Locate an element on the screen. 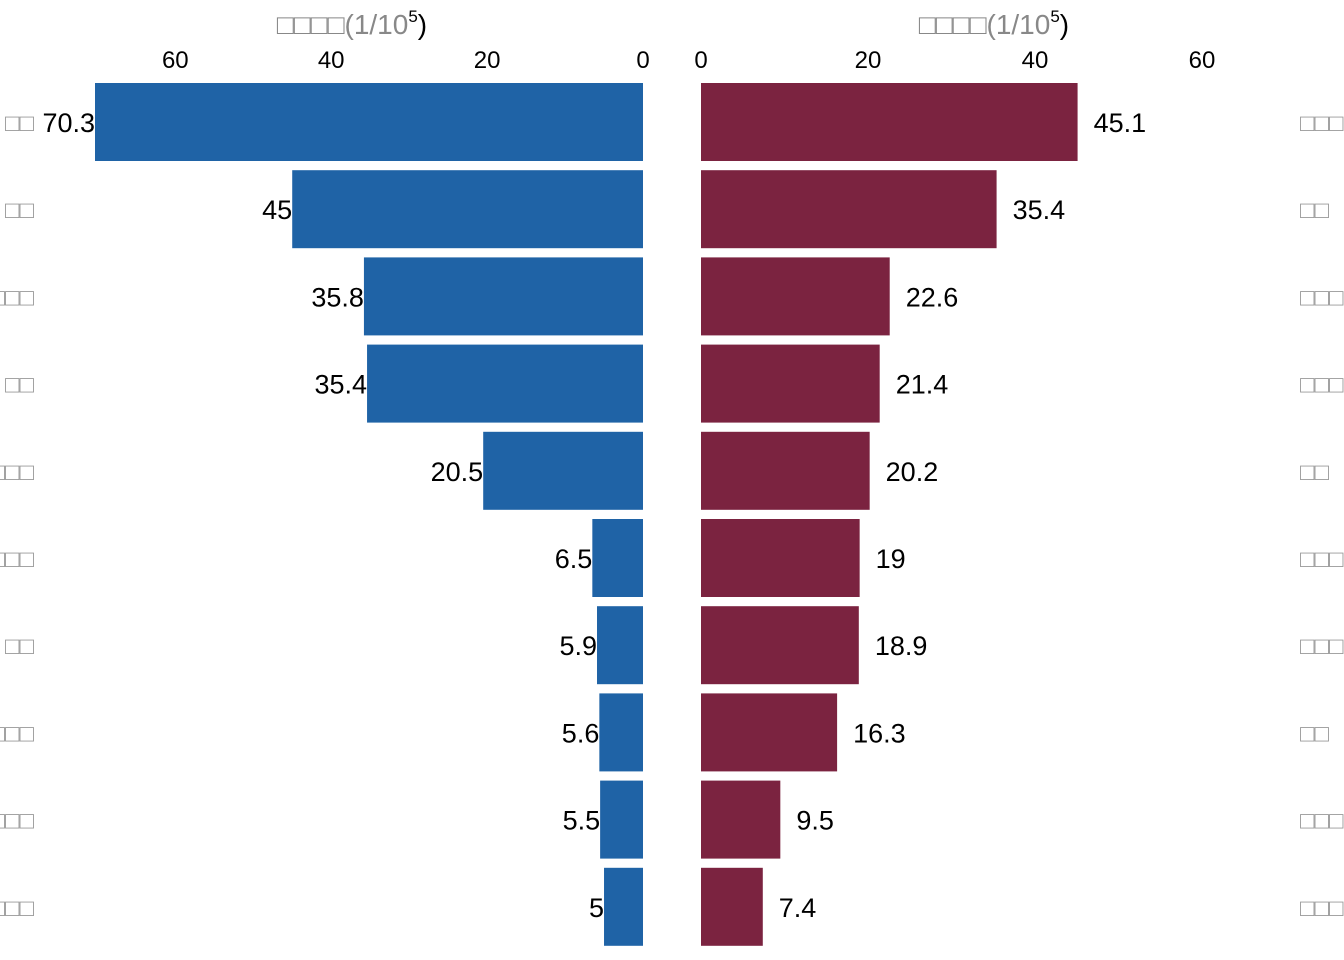  left-value-label: 35.4 is located at coordinates (340, 385).